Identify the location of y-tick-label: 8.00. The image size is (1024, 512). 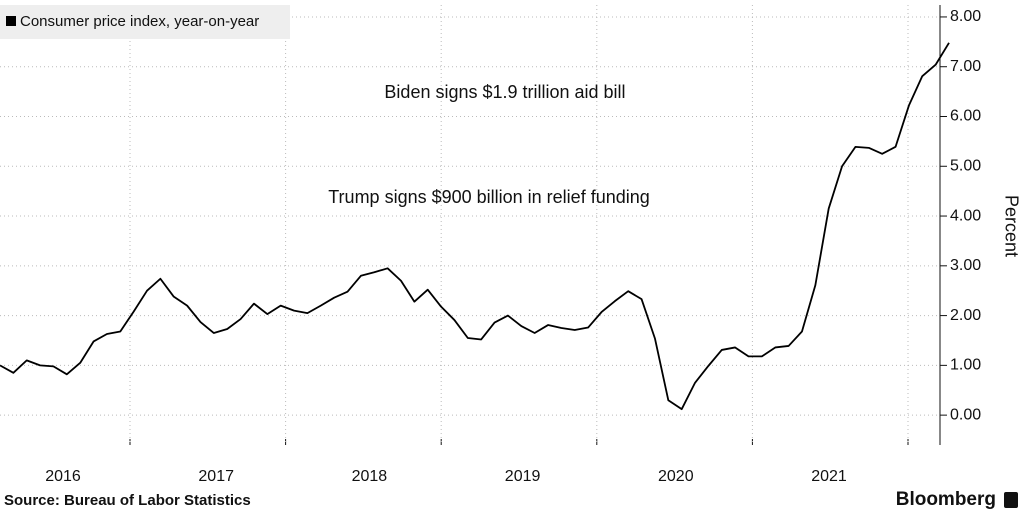
(965, 16).